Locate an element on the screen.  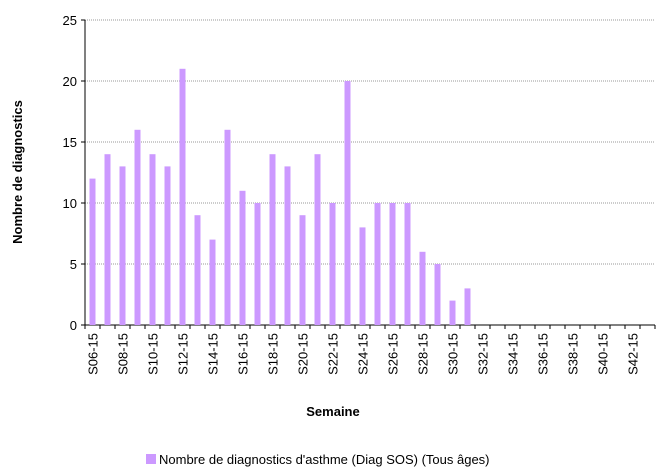
x-tick-label: S18-15 is located at coordinates (273, 354).